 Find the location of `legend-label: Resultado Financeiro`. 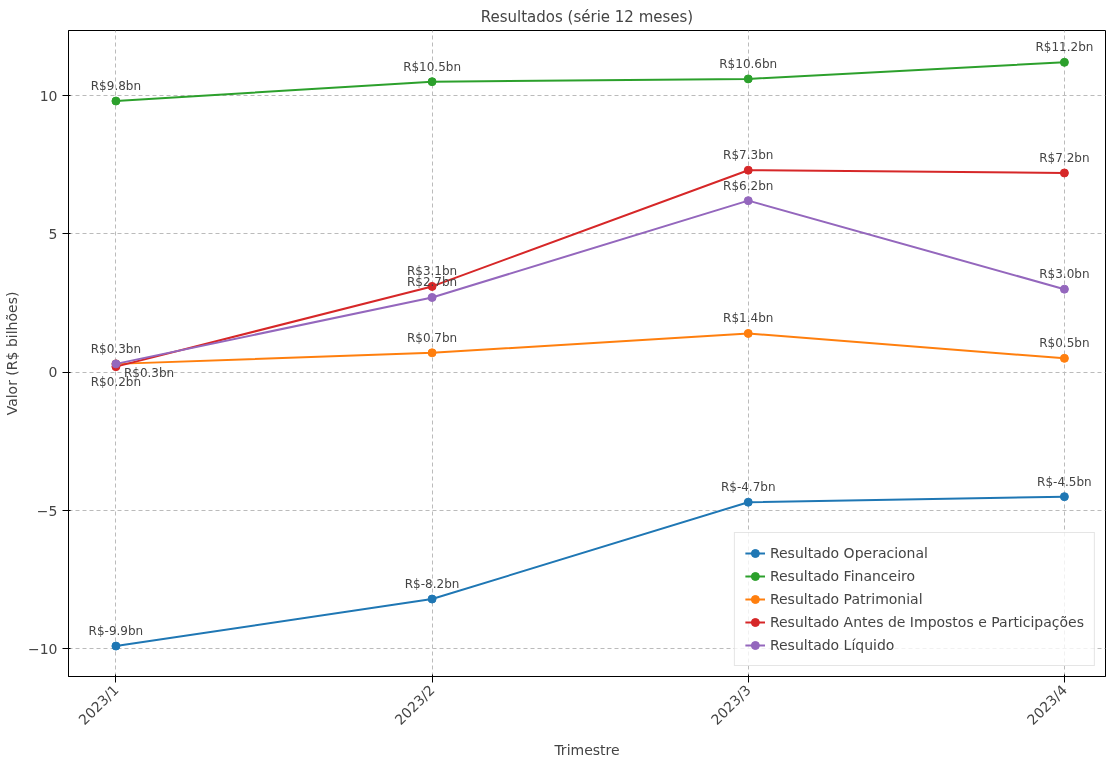

legend-label: Resultado Financeiro is located at coordinates (842, 576).